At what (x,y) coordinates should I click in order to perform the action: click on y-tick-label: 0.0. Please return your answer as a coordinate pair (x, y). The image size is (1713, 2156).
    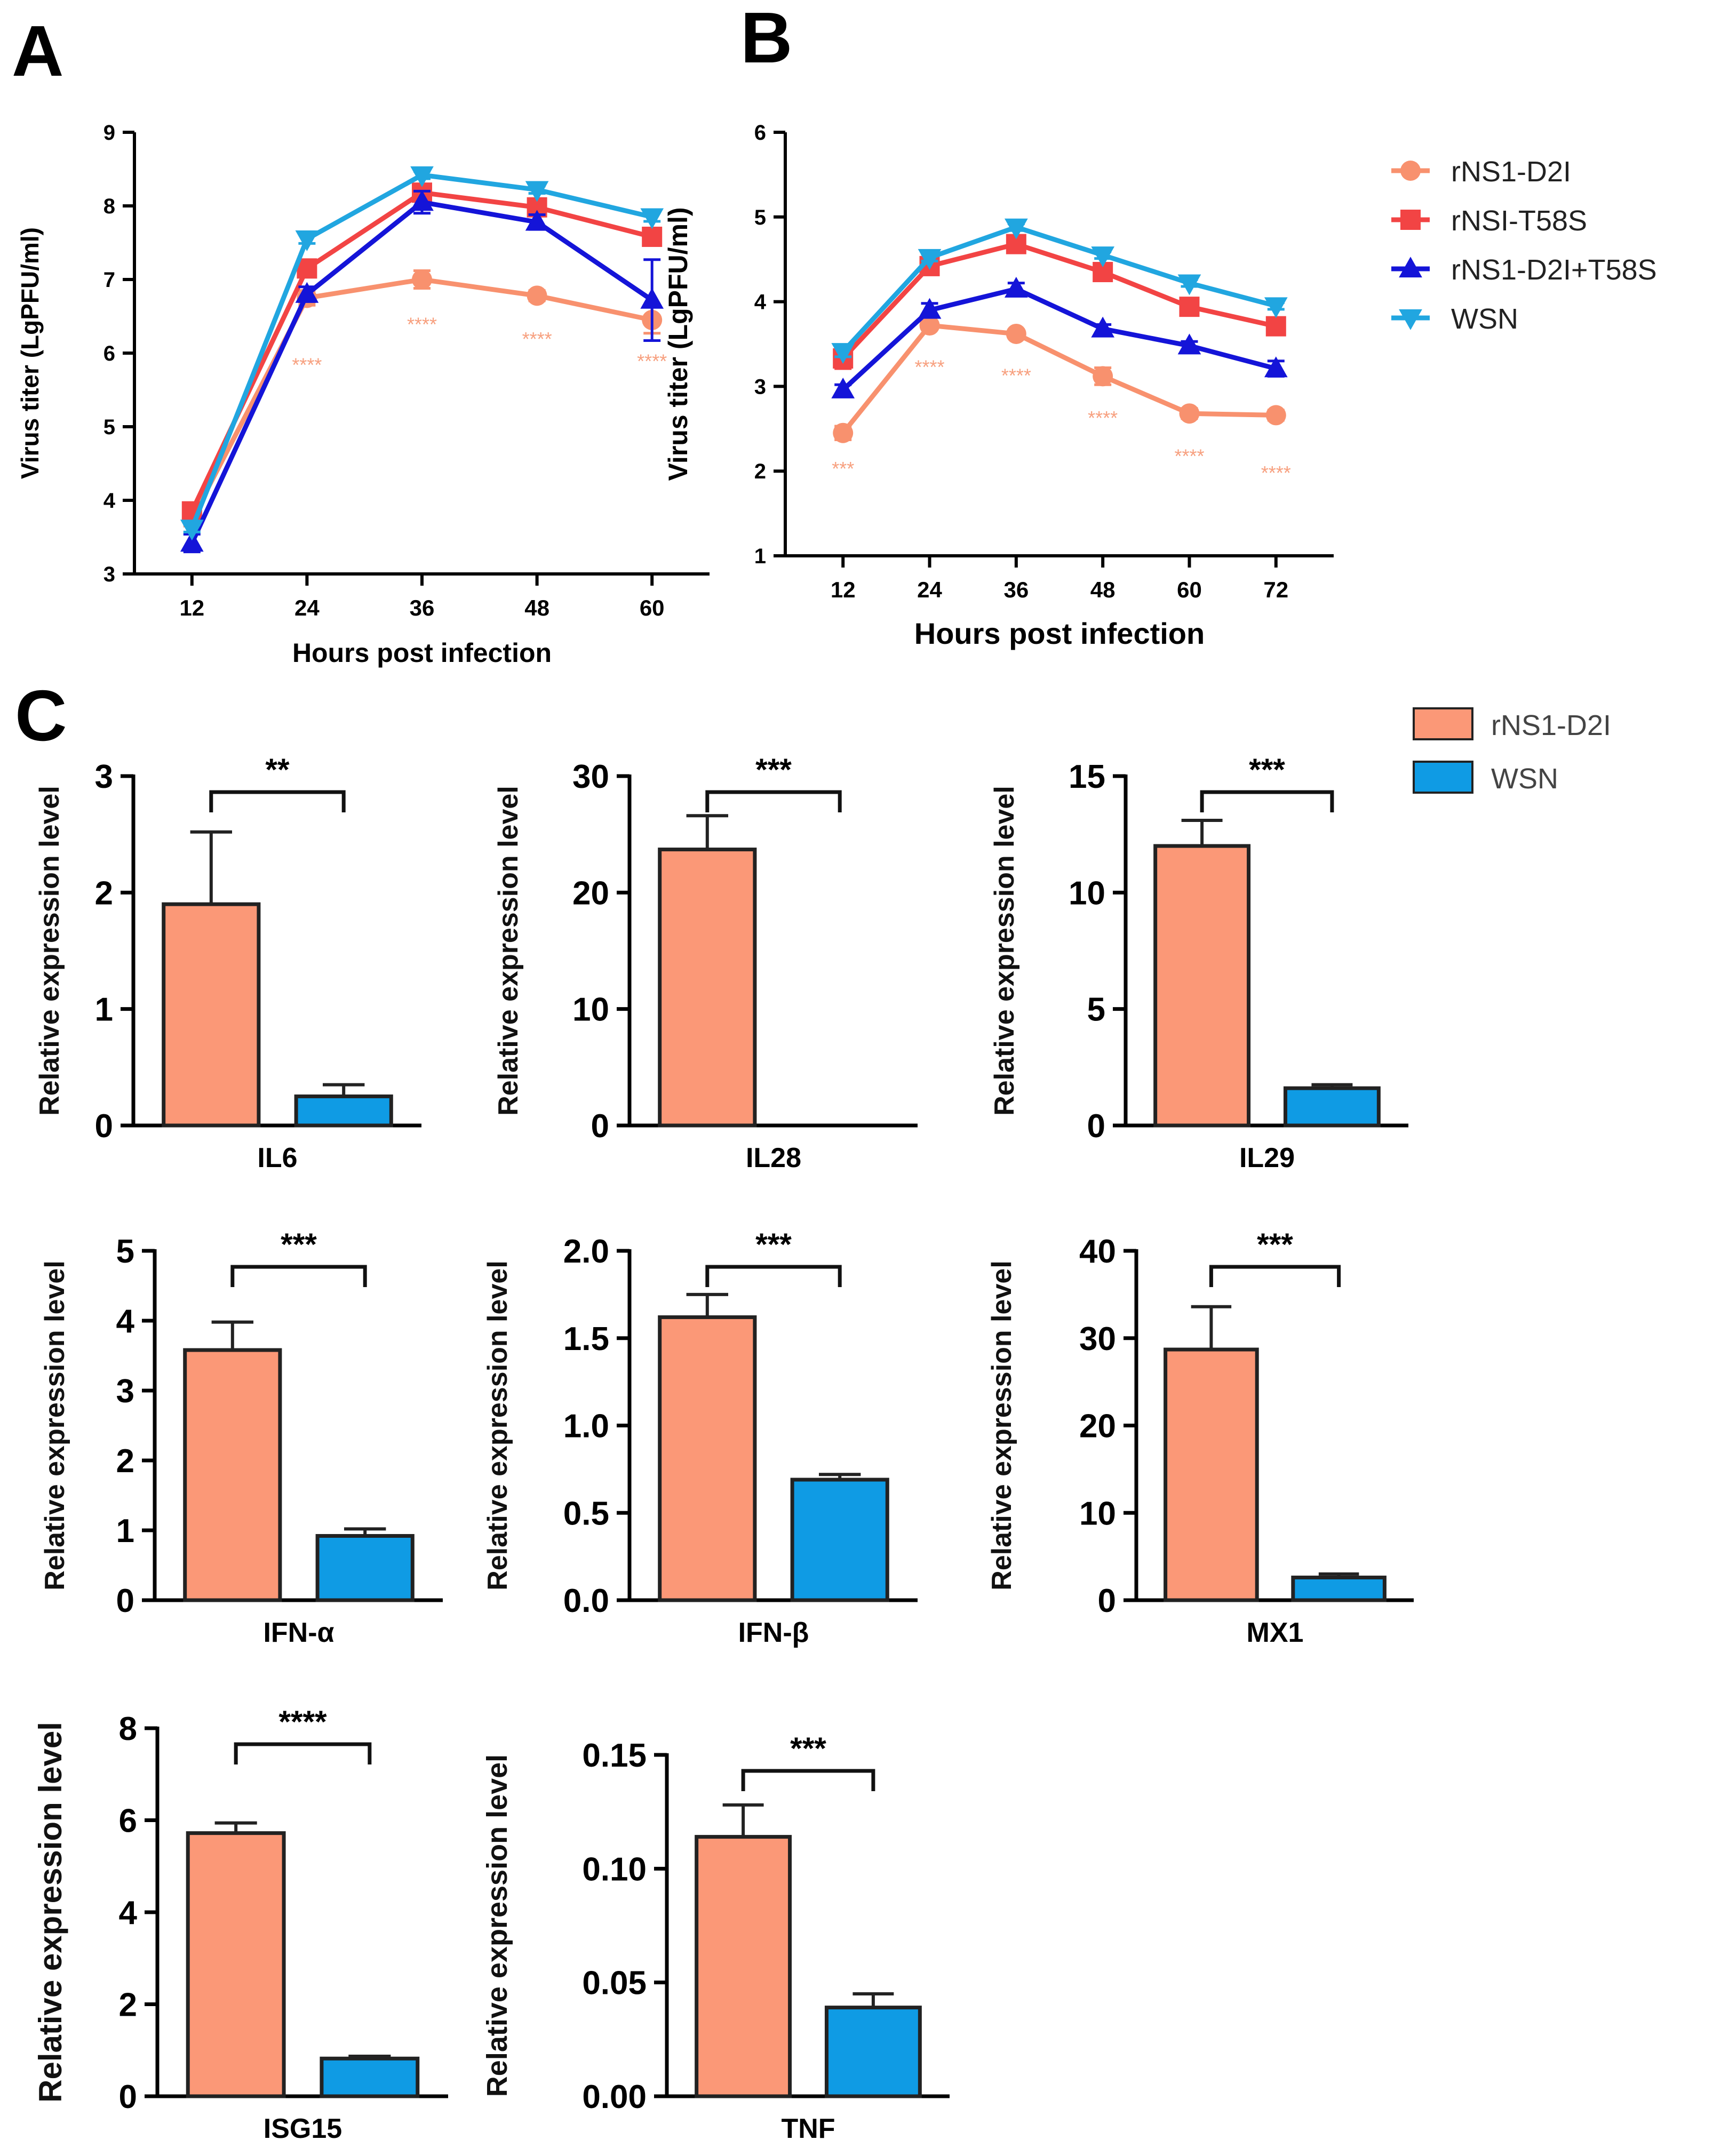
    Looking at the image, I should click on (586, 1601).